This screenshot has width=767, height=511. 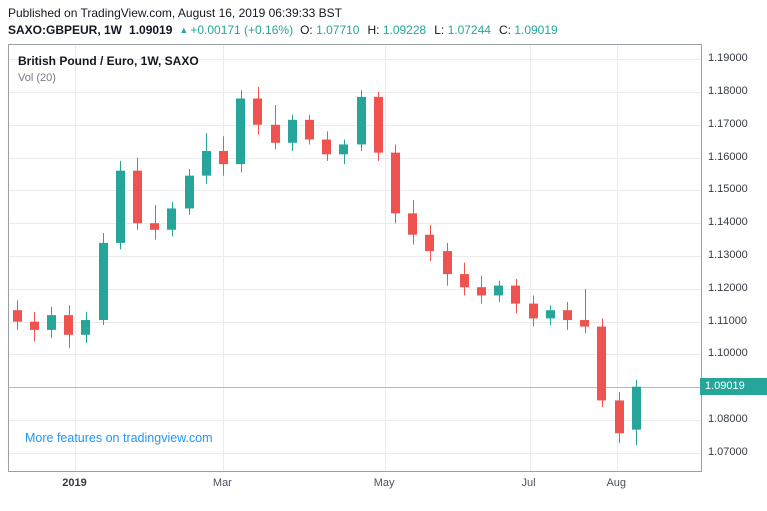 What do you see at coordinates (119, 438) in the screenshot?
I see `tradingview-link: More features on tradingview.com` at bounding box center [119, 438].